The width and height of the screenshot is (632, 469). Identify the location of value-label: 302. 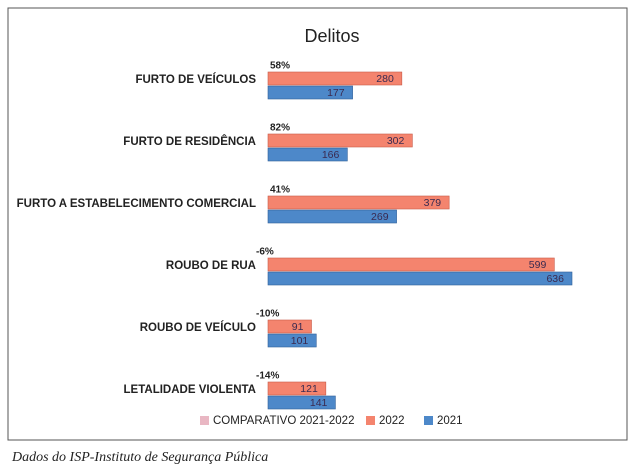
(396, 141).